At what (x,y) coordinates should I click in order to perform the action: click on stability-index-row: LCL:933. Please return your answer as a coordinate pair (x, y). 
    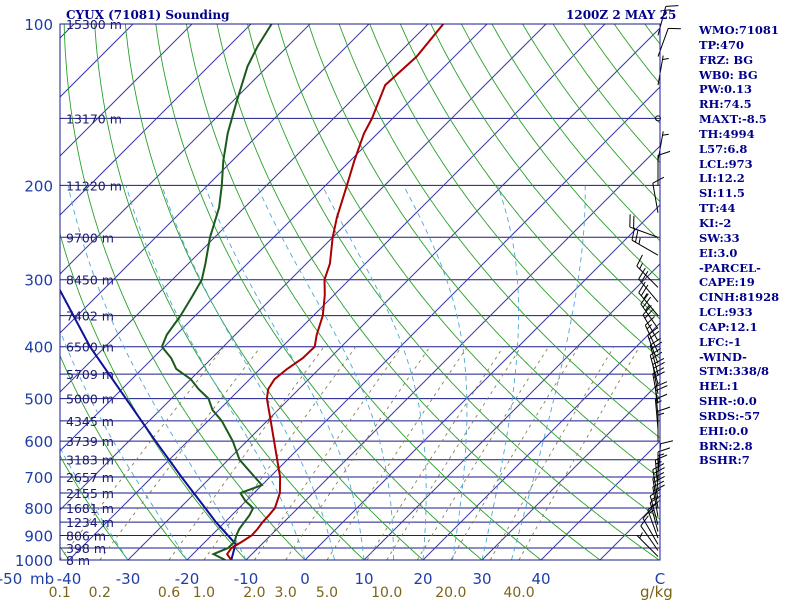
    Looking at the image, I should click on (726, 312).